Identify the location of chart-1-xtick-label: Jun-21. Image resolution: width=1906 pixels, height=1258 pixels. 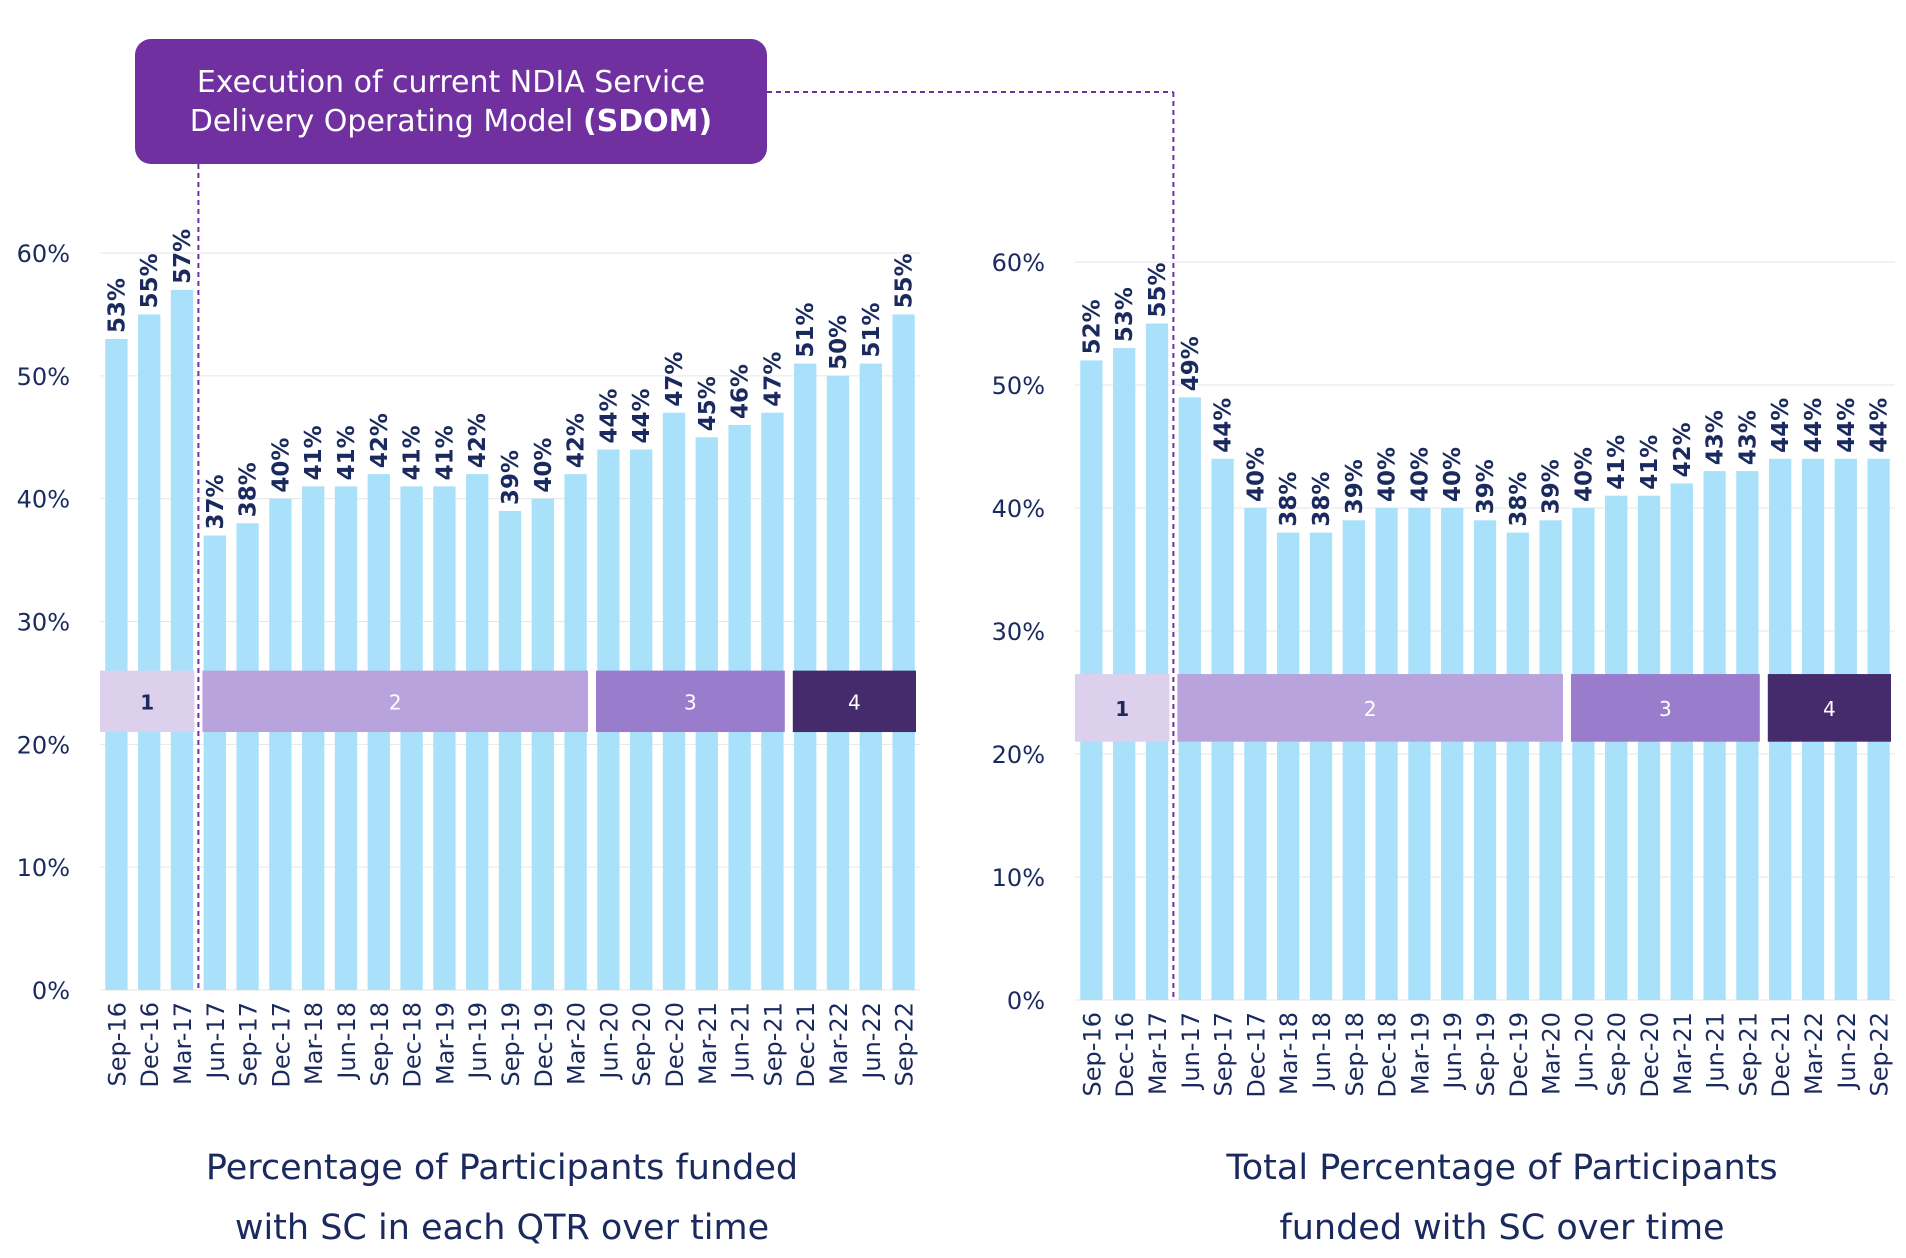
(741, 1041).